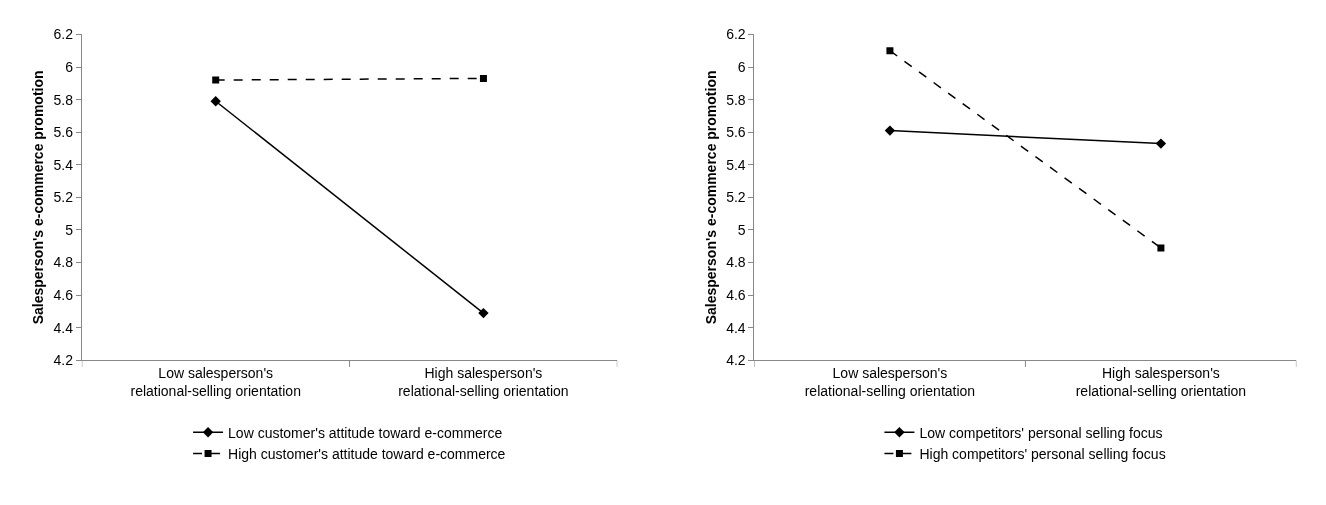 This screenshot has height=505, width=1326. Describe the element at coordinates (365, 432) in the screenshot. I see `legend-label: Low customer's attitude toward e-commerce` at that location.